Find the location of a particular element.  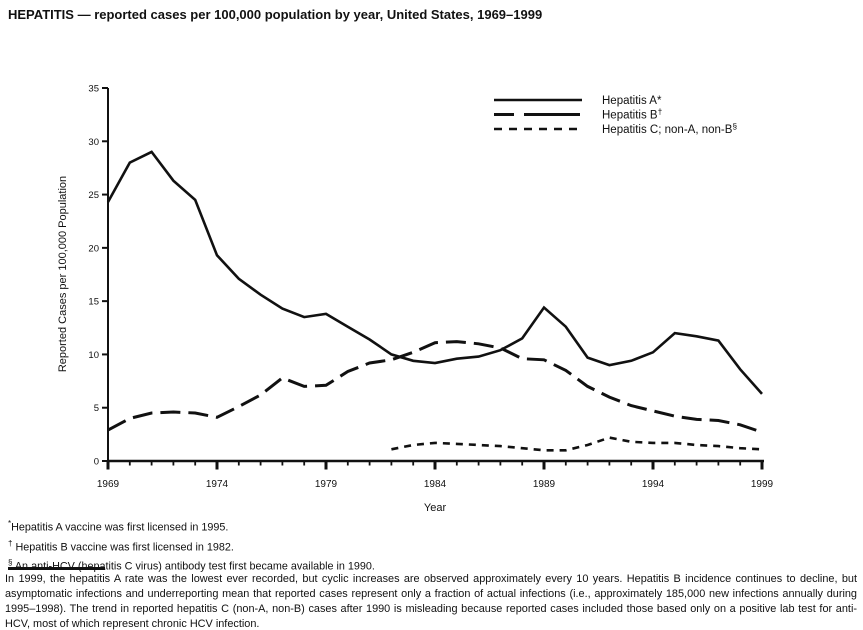

y-tick-label: 5 is located at coordinates (96, 408).